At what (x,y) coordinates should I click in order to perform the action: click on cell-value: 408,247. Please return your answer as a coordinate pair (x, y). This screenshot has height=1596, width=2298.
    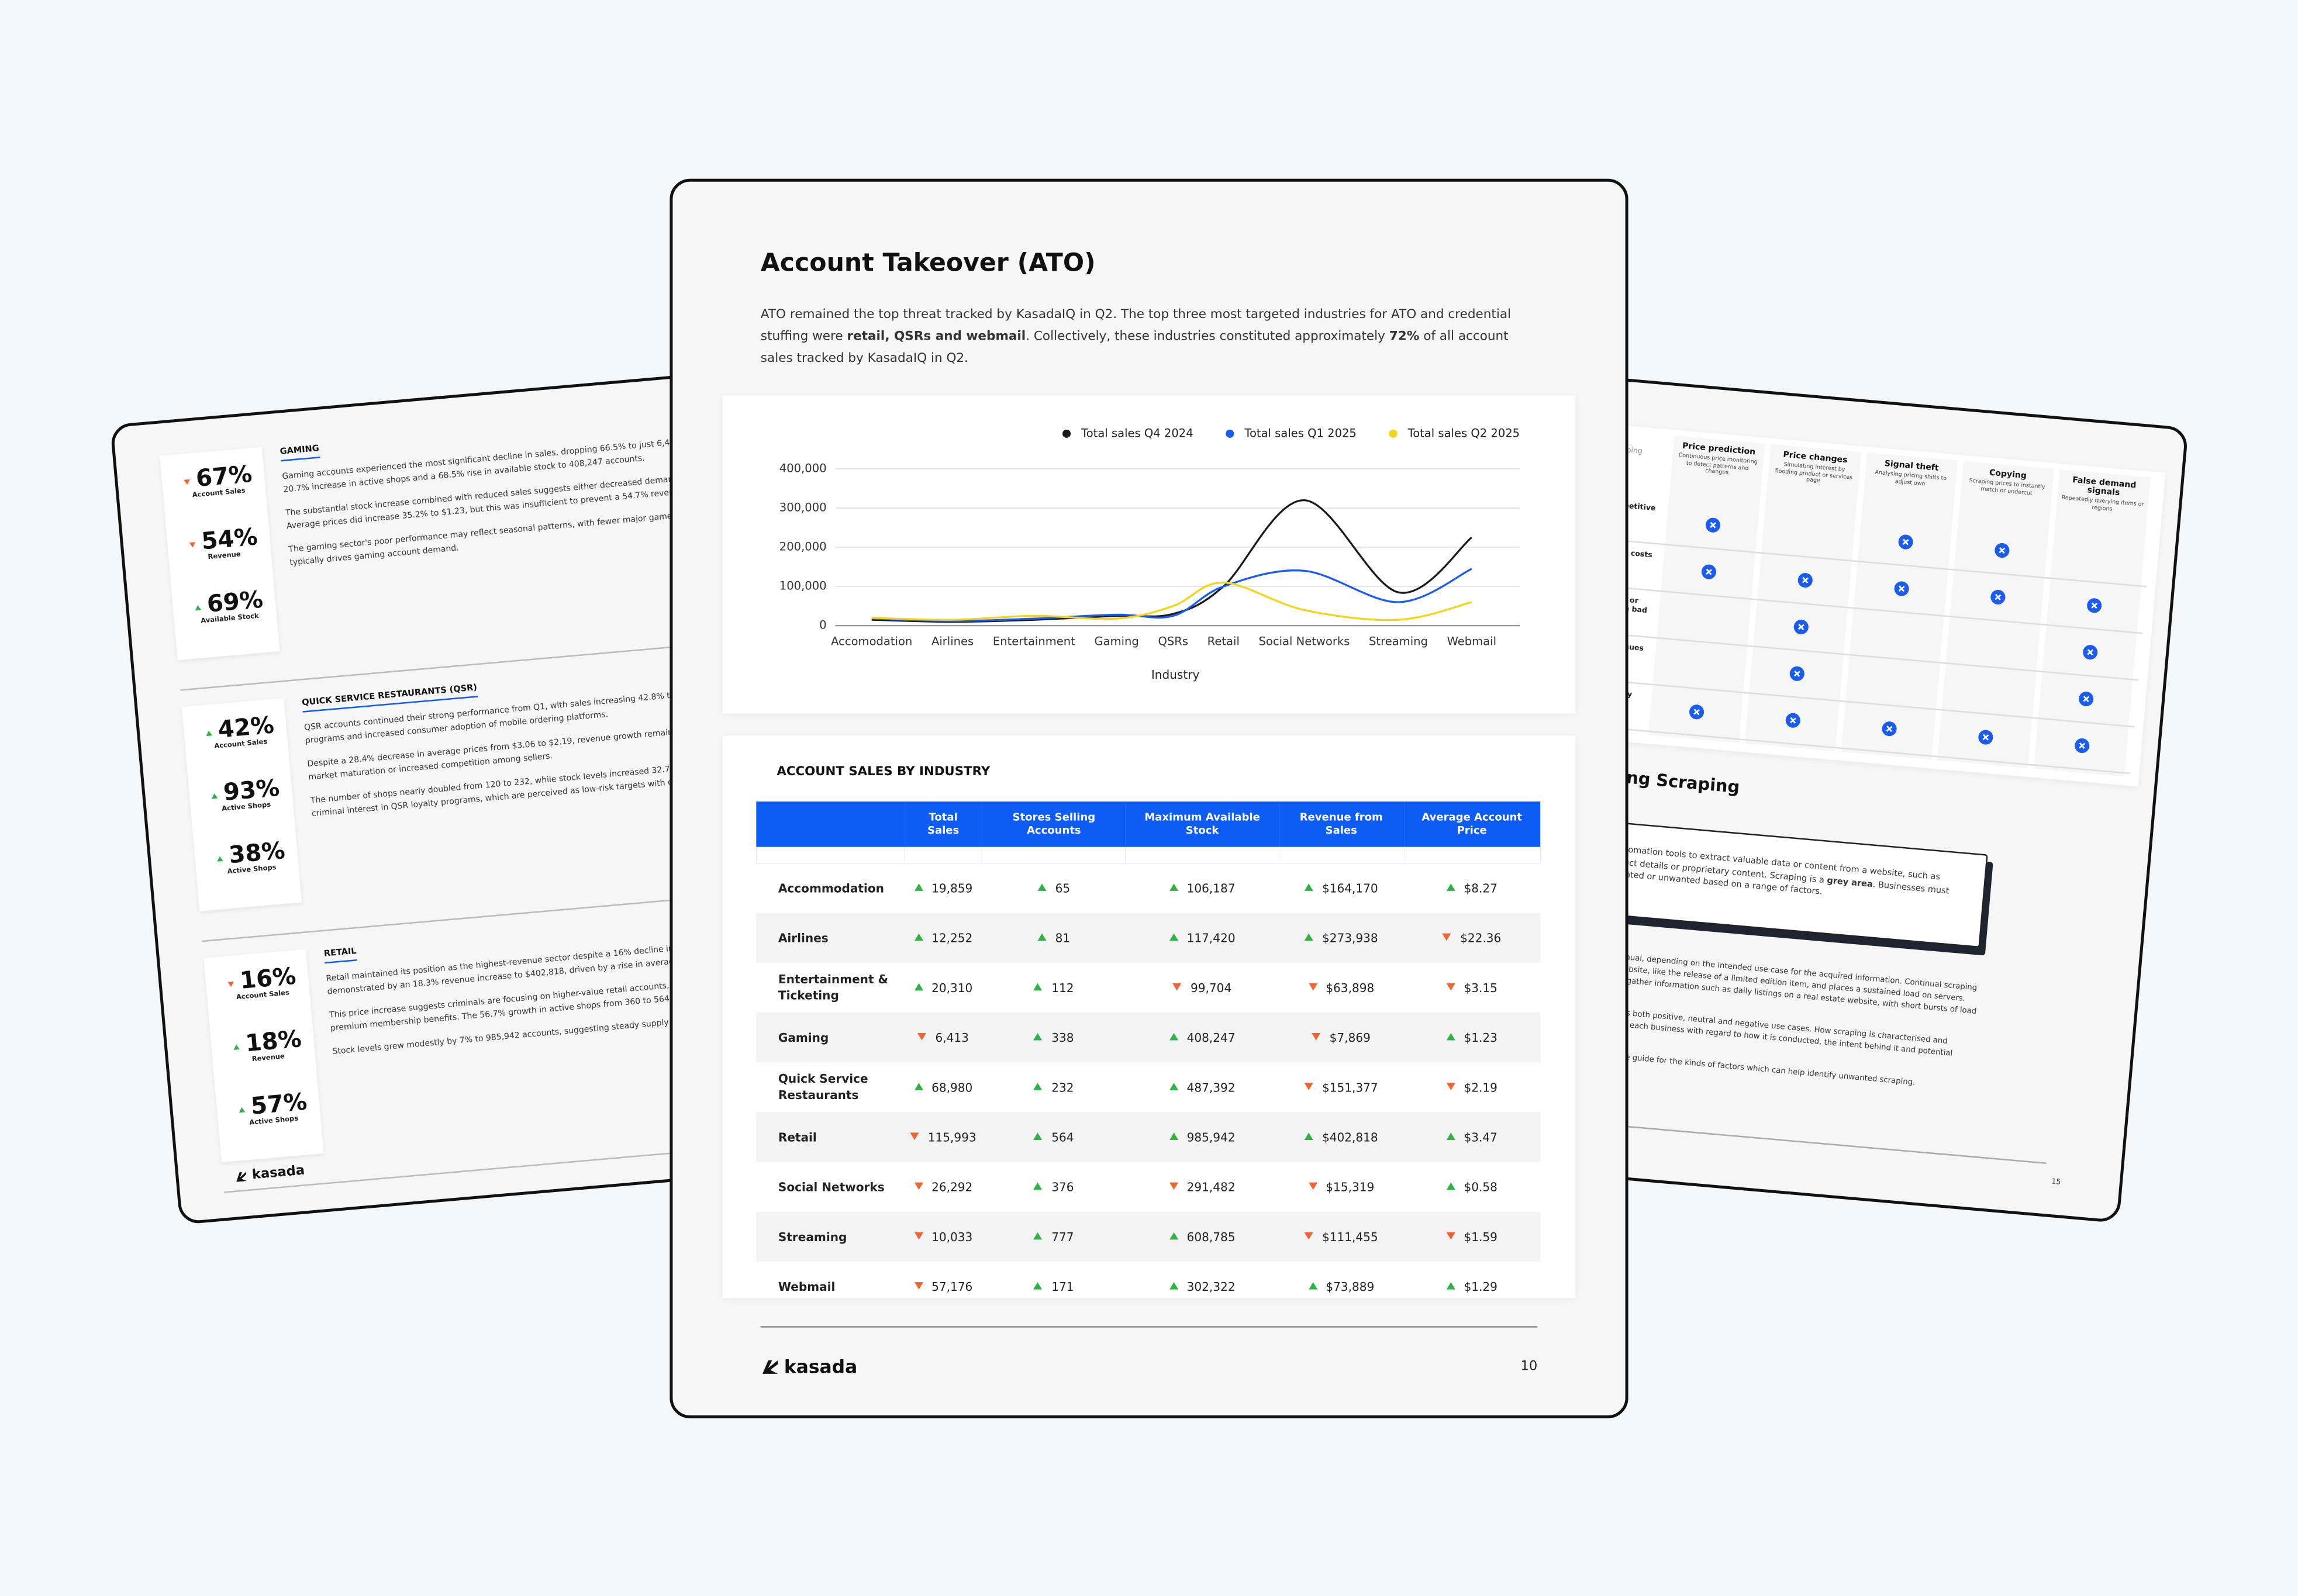
    Looking at the image, I should click on (1211, 1037).